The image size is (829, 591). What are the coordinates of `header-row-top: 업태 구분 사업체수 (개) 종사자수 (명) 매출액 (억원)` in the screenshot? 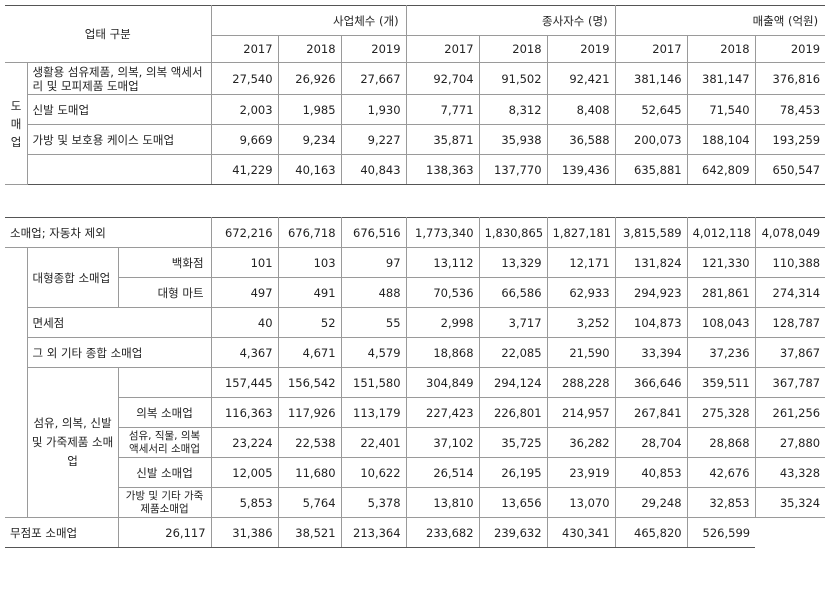 It's located at (415, 34).